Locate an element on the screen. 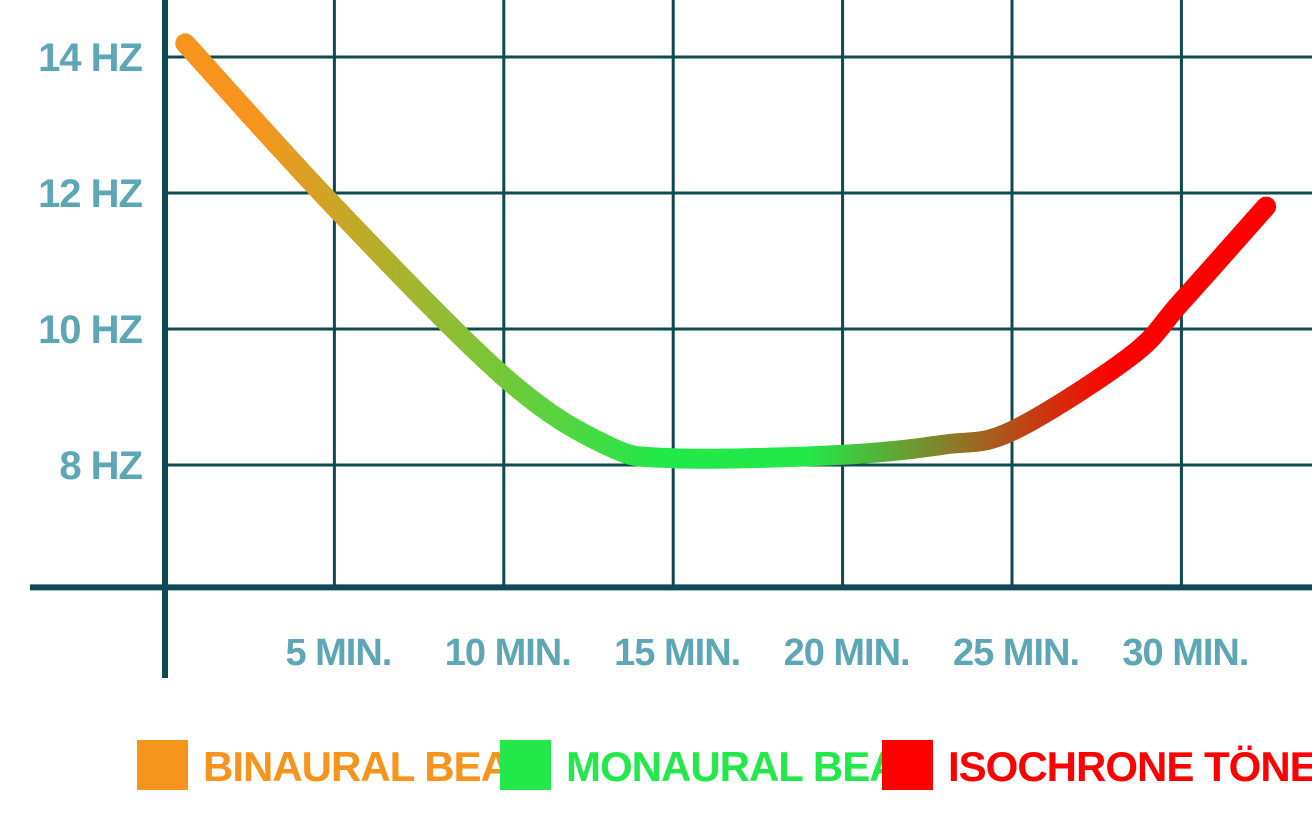  x-tick-label: 30 MIN. is located at coordinates (1185, 653).